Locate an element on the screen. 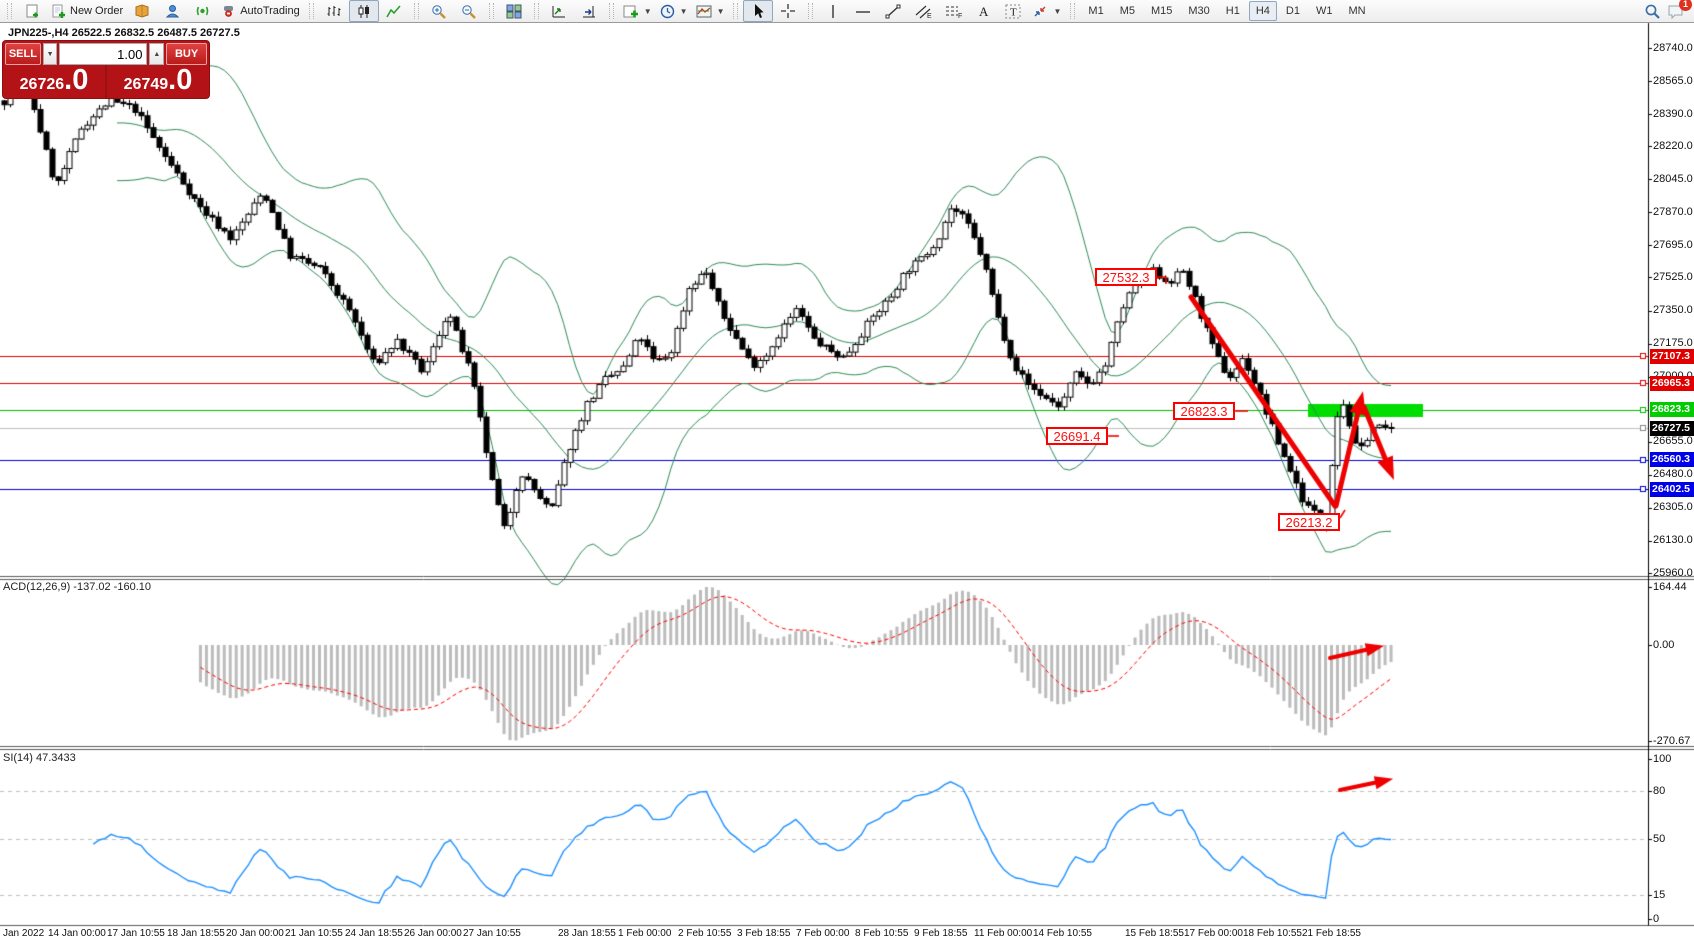  timeframe-m15: M15 is located at coordinates (1161, 11).